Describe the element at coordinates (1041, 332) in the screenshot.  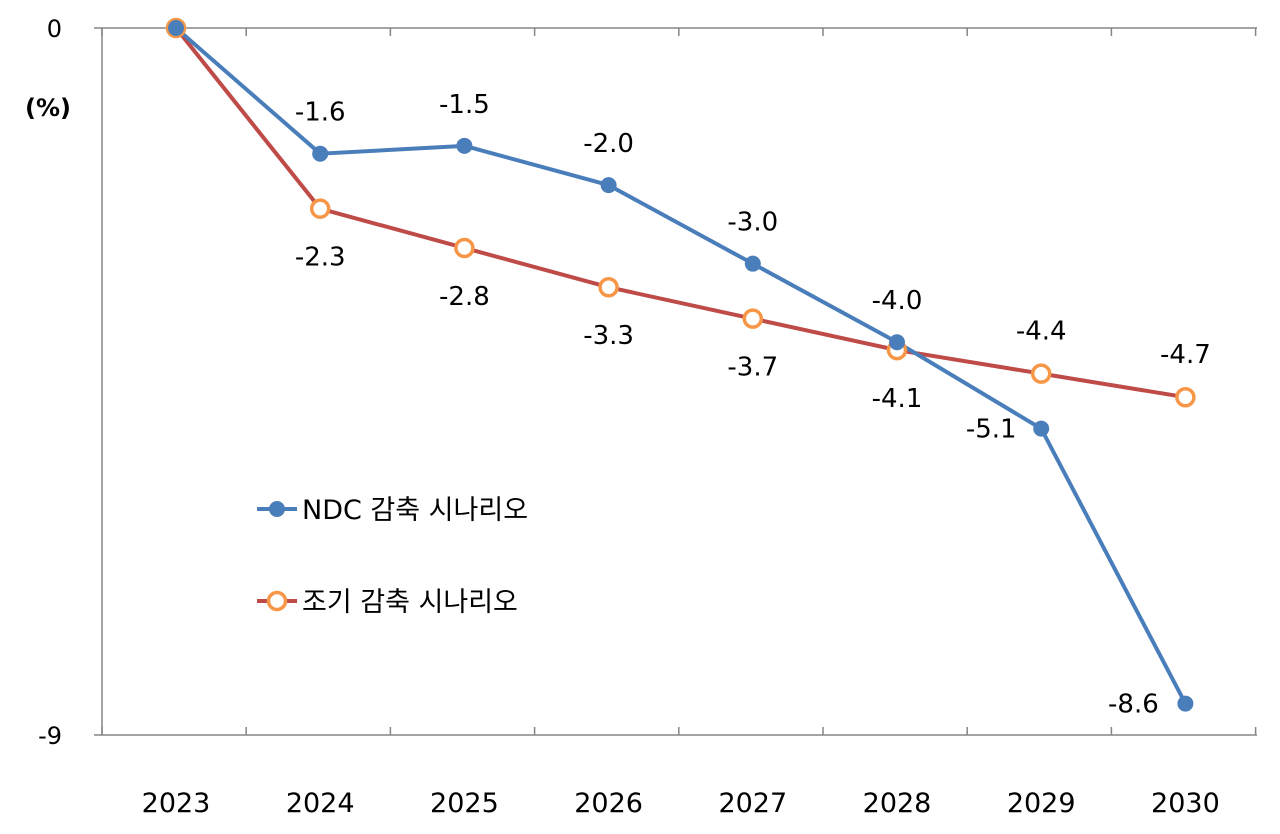
I see `data-label: -4.4` at that location.